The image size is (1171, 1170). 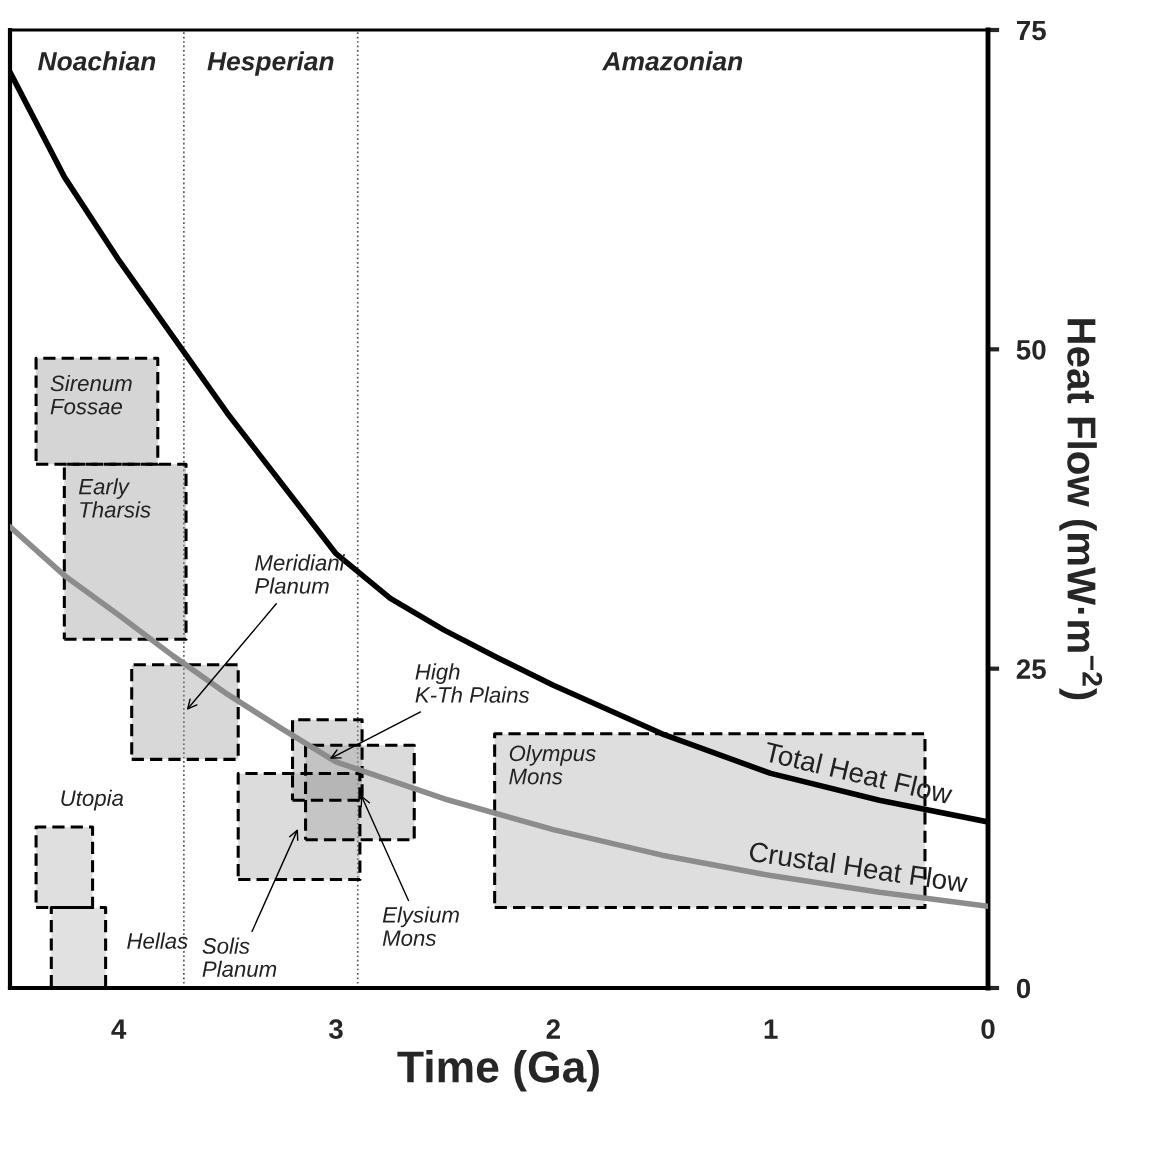 What do you see at coordinates (498, 1071) in the screenshot?
I see `x-axis-title: Time (Ga)` at bounding box center [498, 1071].